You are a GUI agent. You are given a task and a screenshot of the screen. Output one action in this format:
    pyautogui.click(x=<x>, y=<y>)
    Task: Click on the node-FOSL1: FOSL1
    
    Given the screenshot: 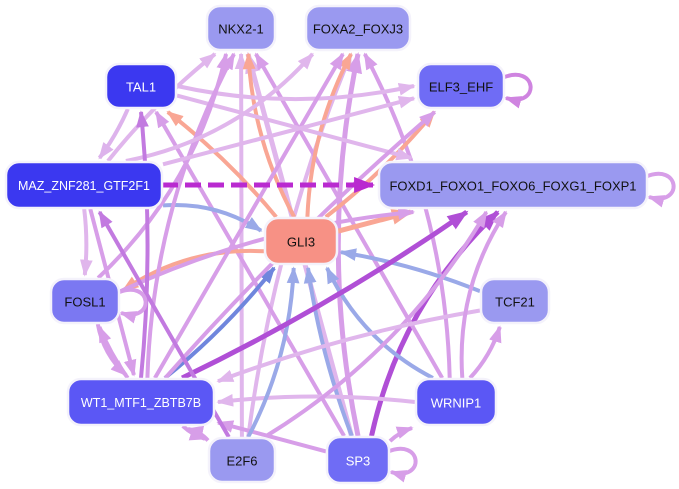 What is the action you would take?
    pyautogui.click(x=85, y=301)
    